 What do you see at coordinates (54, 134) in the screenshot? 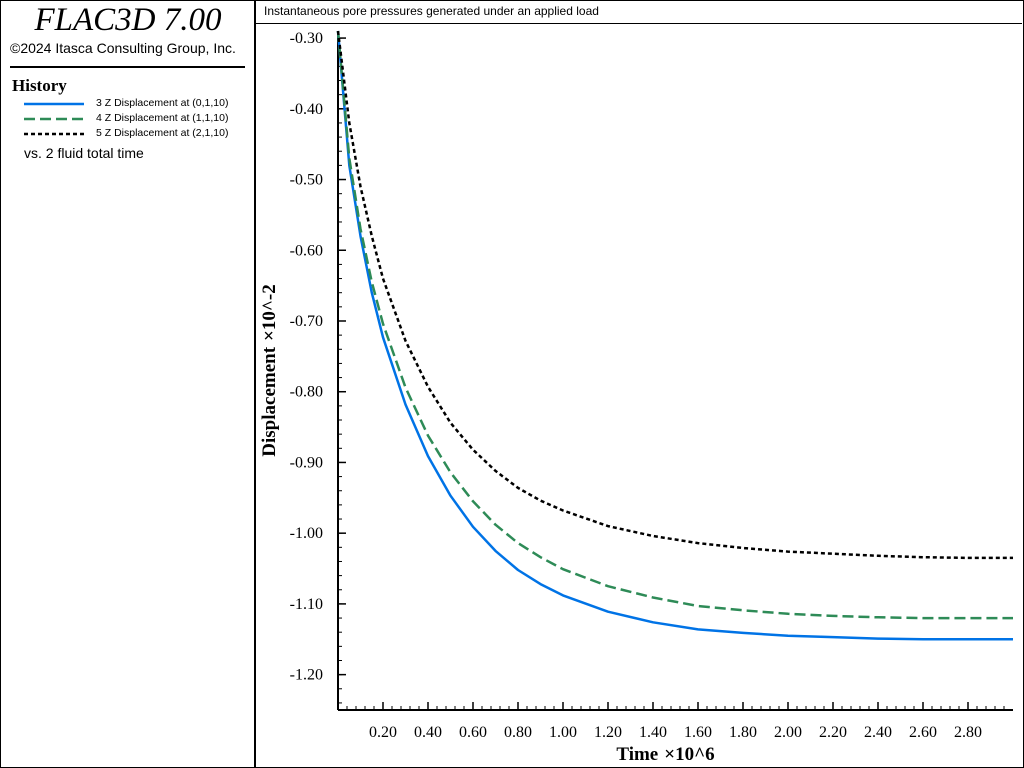
I see `legend-swatch-dotted-icon` at bounding box center [54, 134].